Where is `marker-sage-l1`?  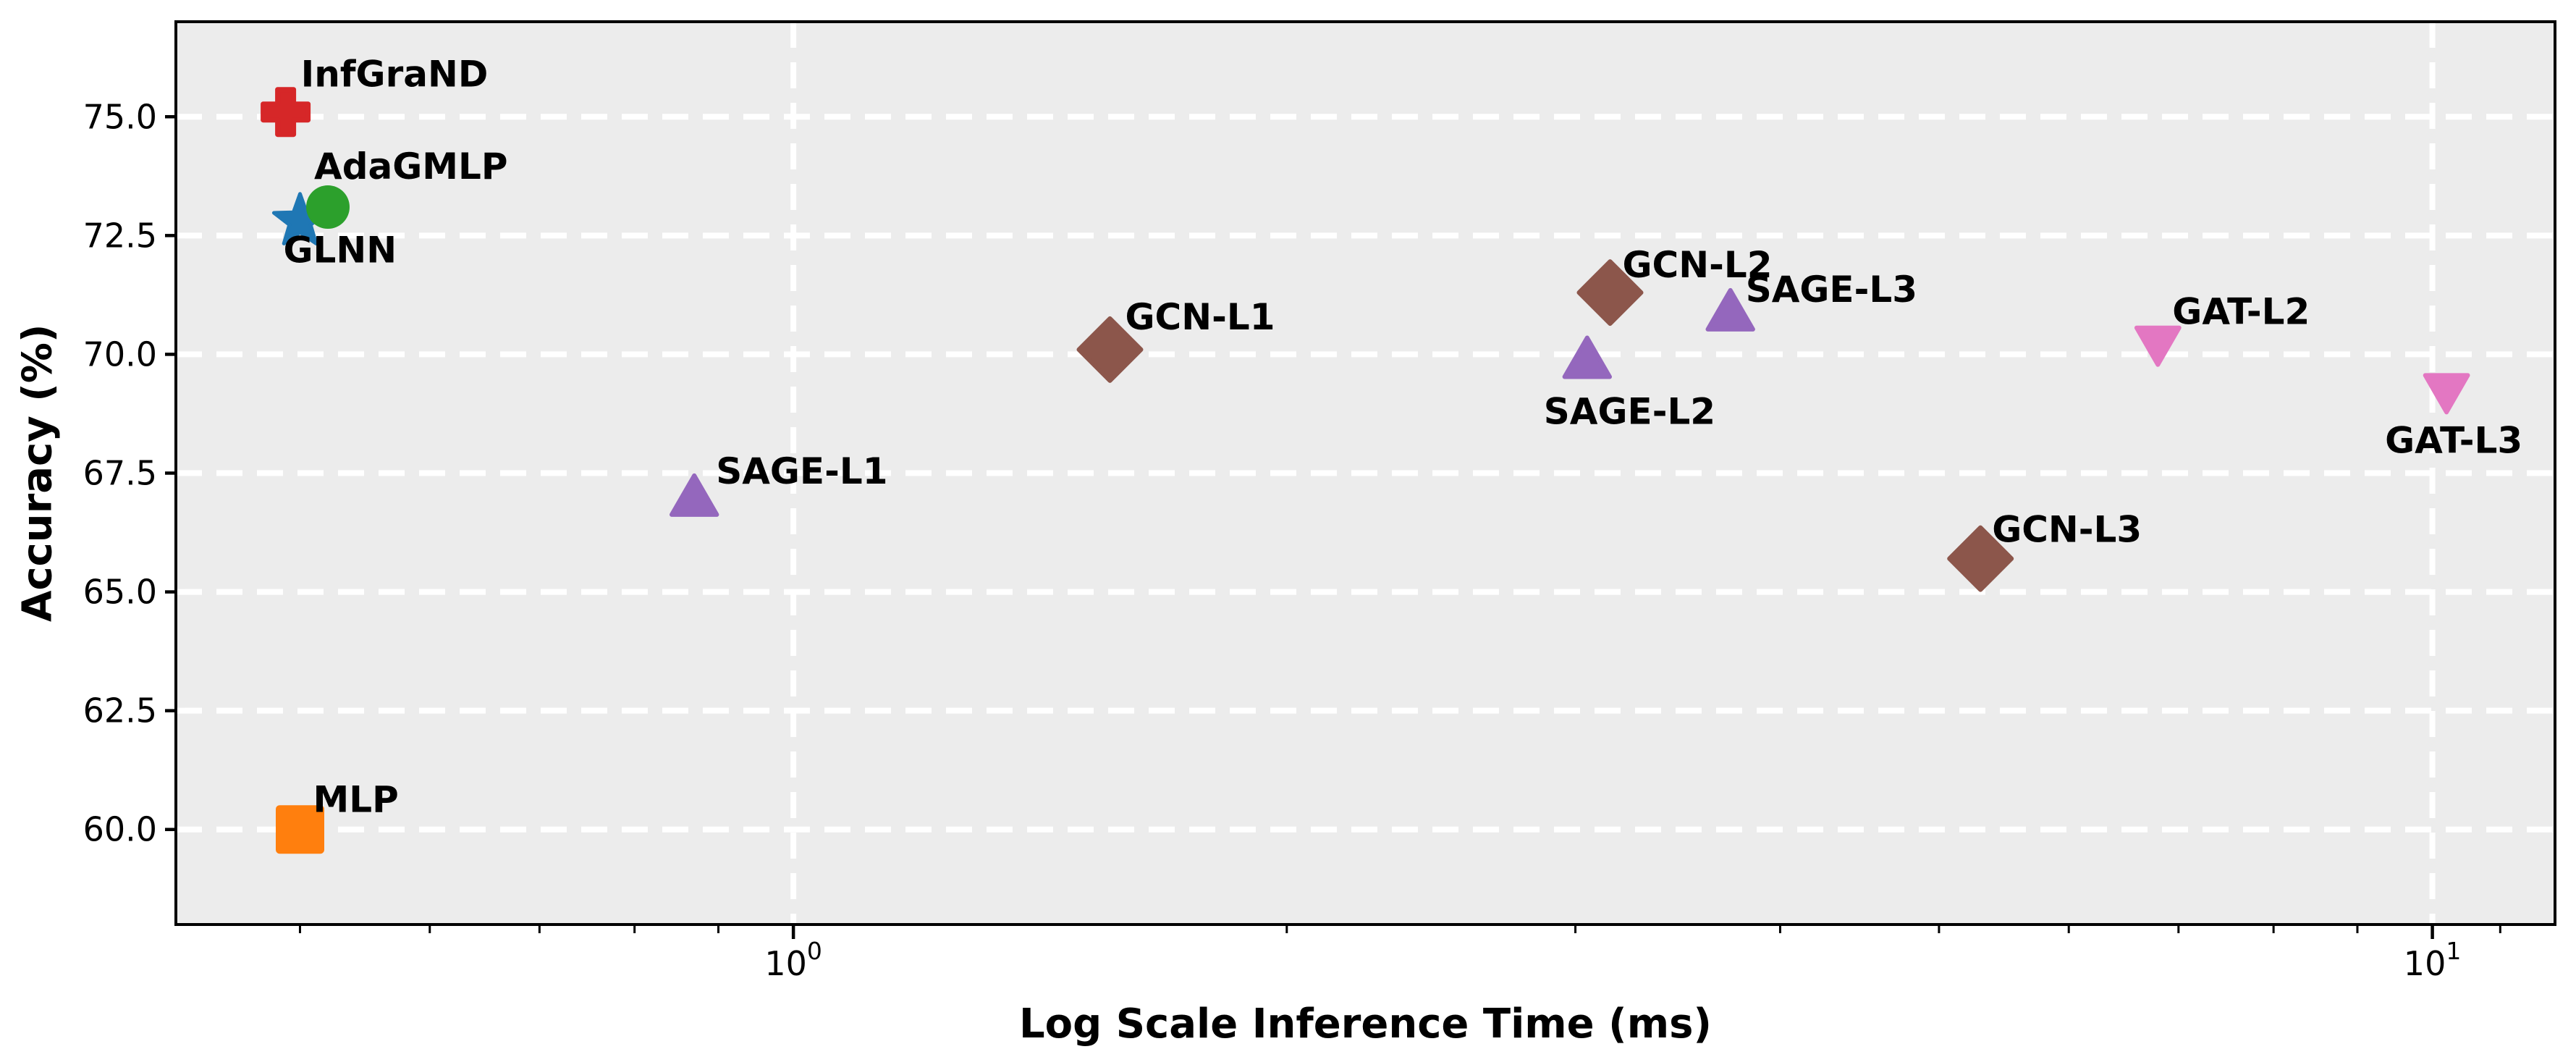 marker-sage-l1 is located at coordinates (694, 495).